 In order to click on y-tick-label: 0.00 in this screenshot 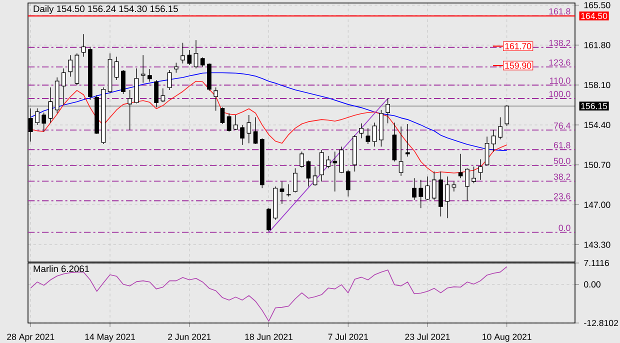, I will do `click(592, 284)`.